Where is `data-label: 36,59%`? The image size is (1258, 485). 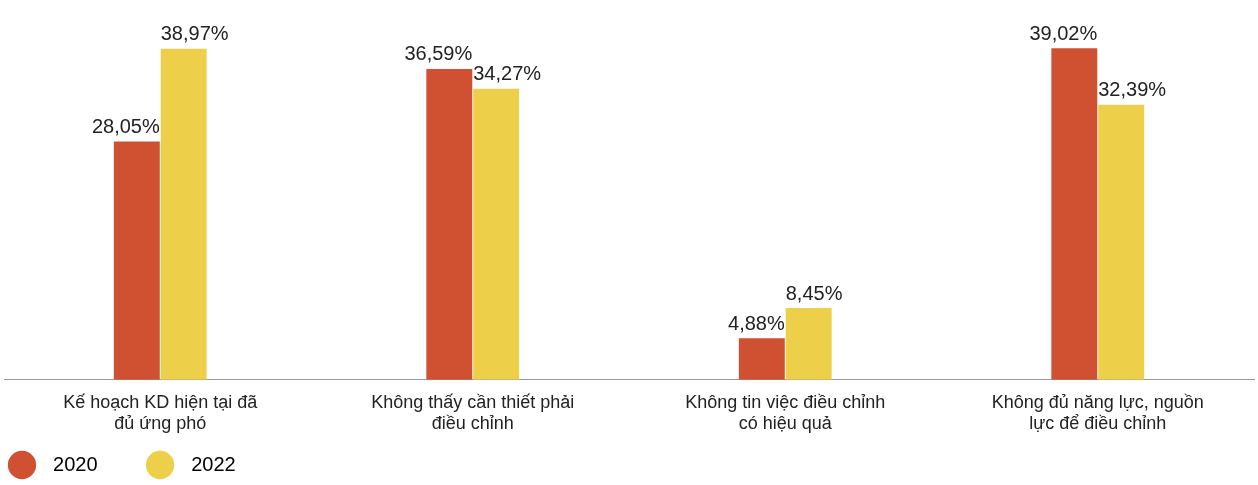 data-label: 36,59% is located at coordinates (438, 53).